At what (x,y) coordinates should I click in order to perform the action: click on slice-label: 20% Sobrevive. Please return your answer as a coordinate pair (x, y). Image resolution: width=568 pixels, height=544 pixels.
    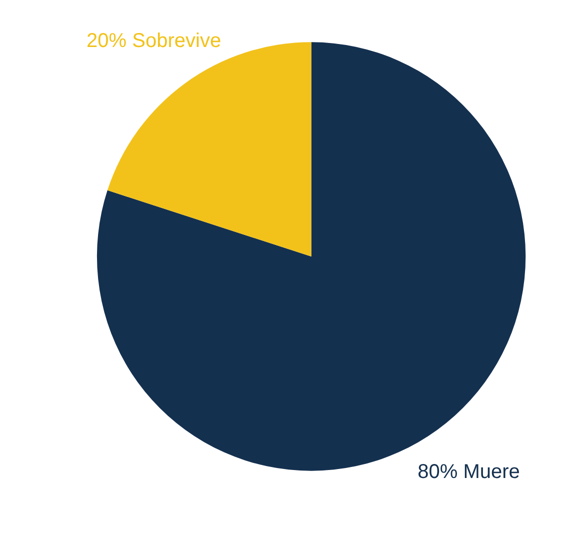
    Looking at the image, I should click on (154, 41).